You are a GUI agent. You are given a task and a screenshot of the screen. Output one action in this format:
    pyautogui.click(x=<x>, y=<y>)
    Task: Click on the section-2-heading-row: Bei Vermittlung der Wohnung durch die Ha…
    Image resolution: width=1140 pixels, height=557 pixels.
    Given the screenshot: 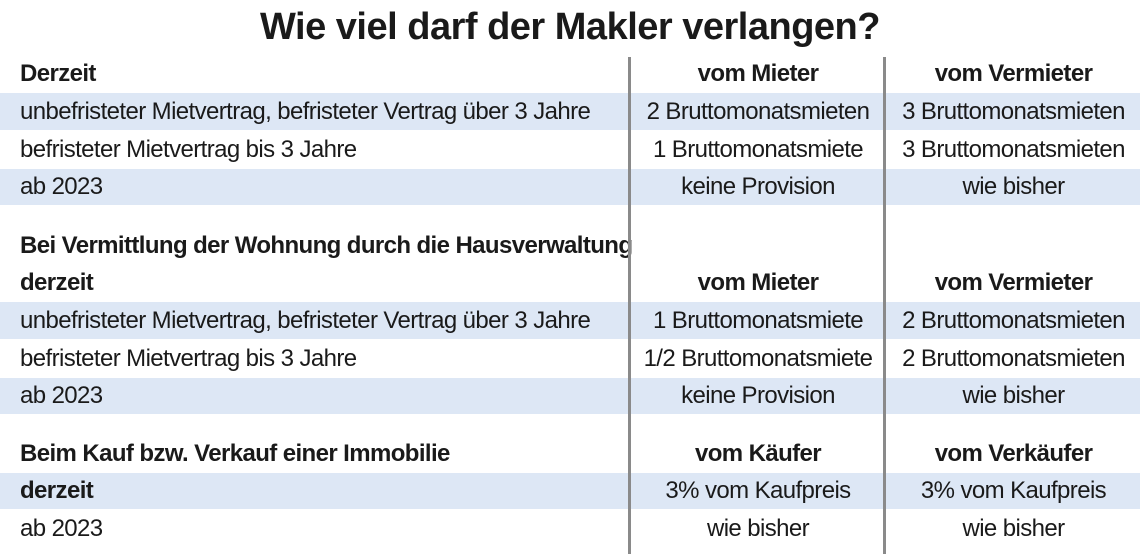 What is the action you would take?
    pyautogui.click(x=570, y=246)
    